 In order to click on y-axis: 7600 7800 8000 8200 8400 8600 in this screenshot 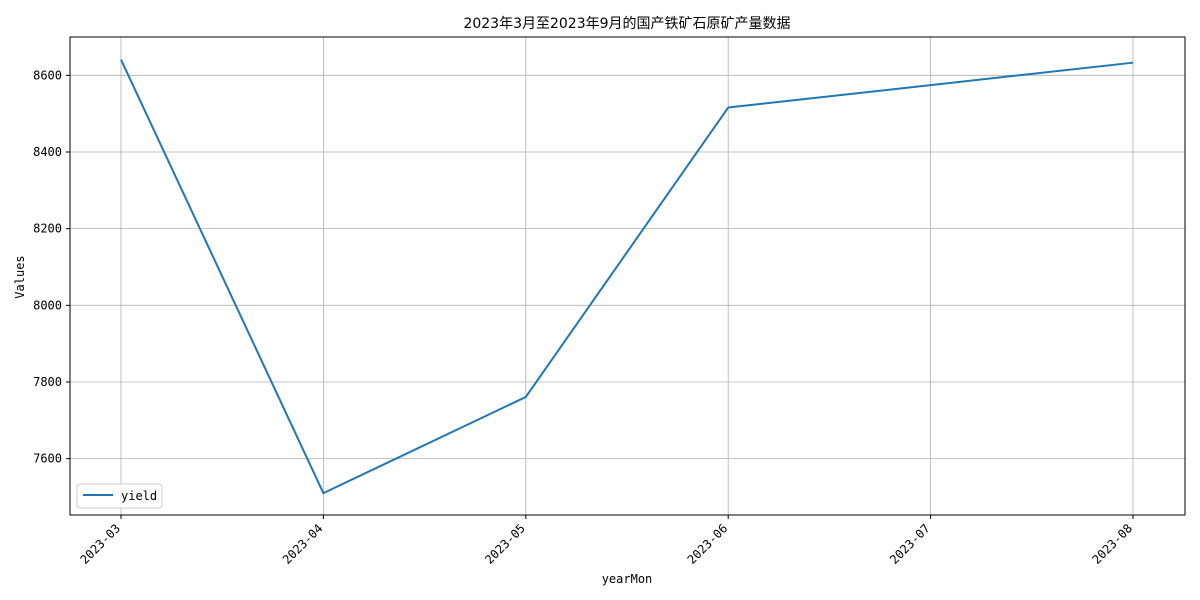, I will do `click(51, 267)`.